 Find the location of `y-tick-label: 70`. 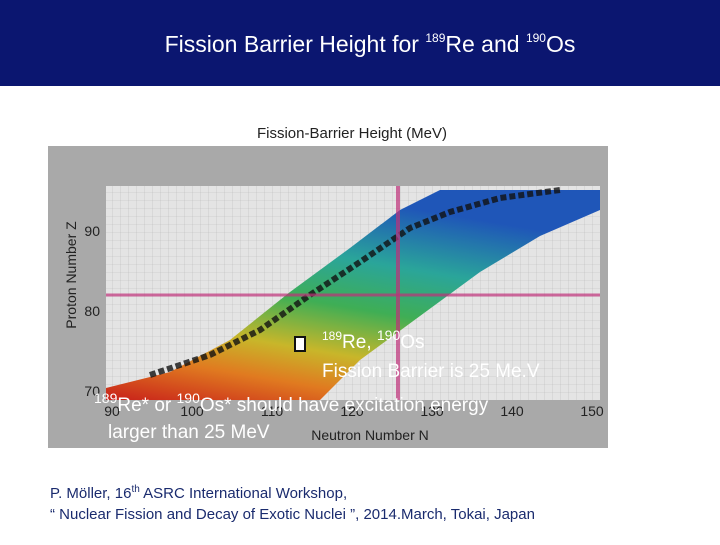

y-tick-label: 70 is located at coordinates (92, 391).